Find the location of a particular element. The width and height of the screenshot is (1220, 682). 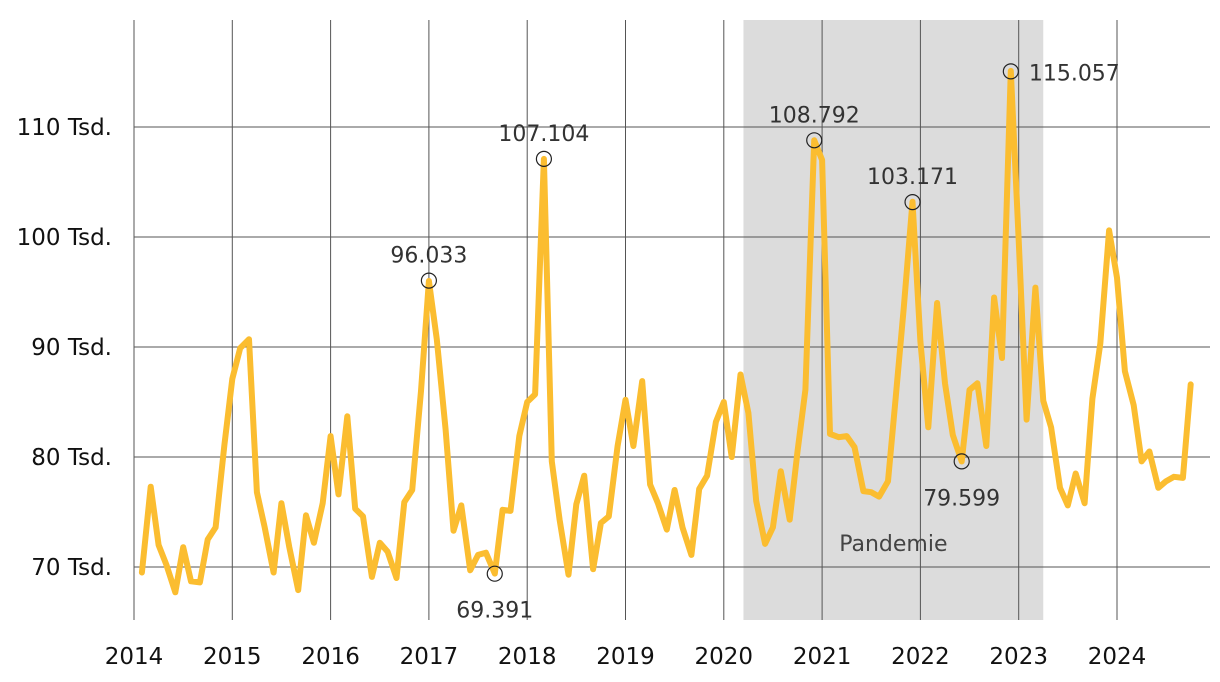

y-tick-label: 110 Tsd. is located at coordinates (64, 128).